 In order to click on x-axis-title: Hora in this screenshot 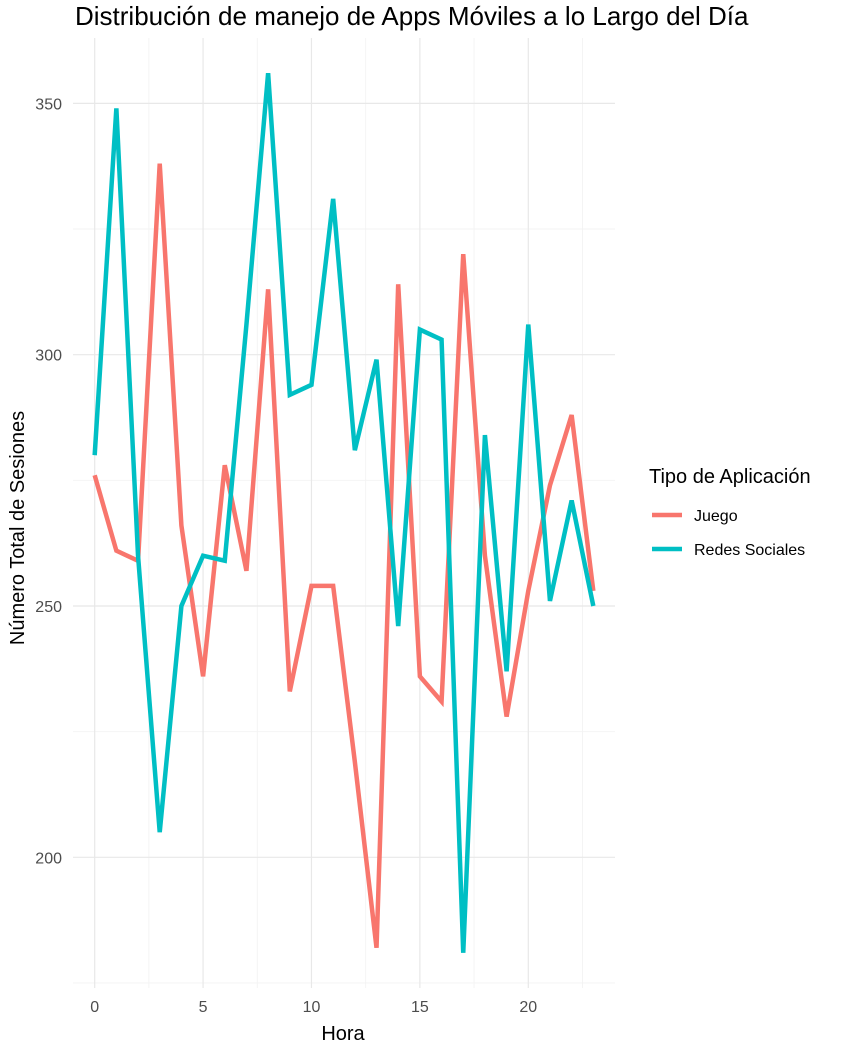, I will do `click(343, 1034)`.